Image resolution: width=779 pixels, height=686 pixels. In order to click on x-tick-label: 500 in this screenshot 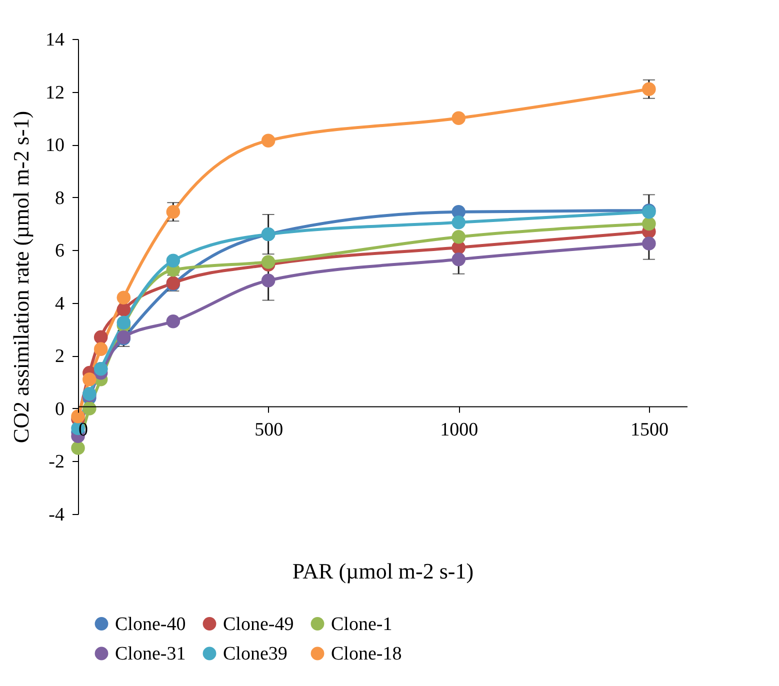, I will do `click(269, 430)`.